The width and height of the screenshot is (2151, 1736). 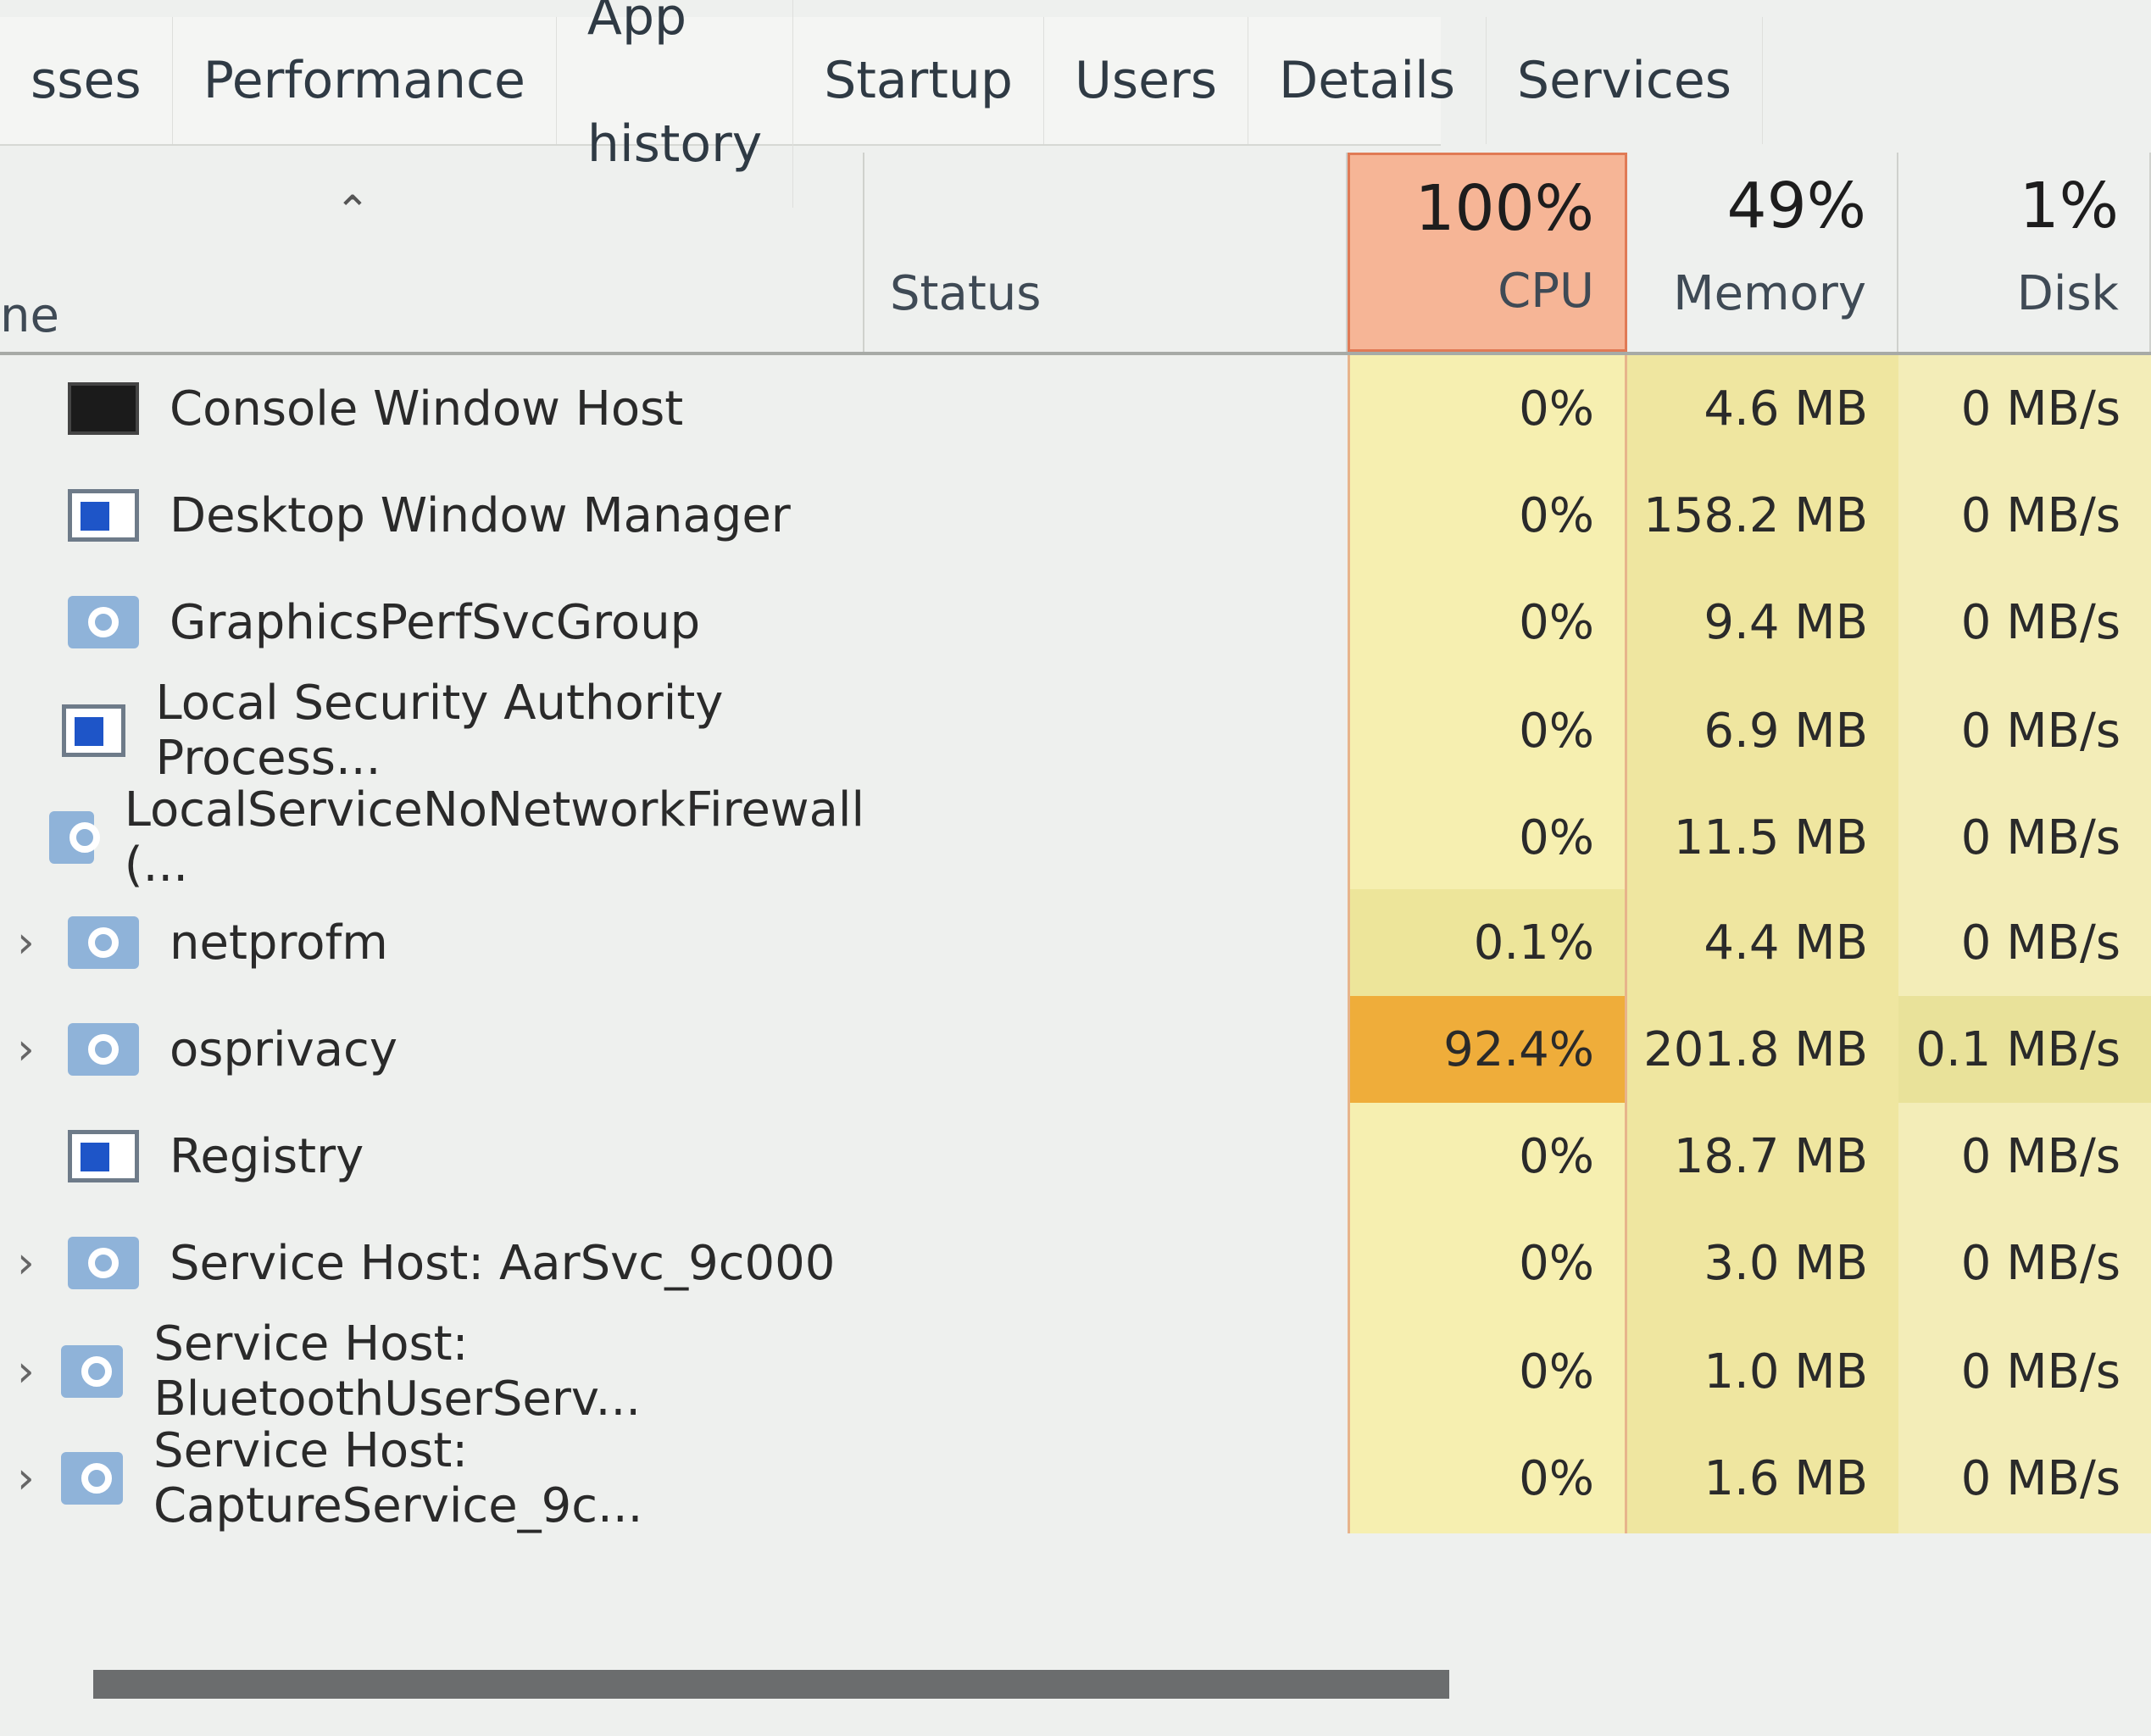 I want to click on process-row: › osprivacy 92.4% 201.8 MB 0.1 MB/s, so click(x=1075, y=1049).